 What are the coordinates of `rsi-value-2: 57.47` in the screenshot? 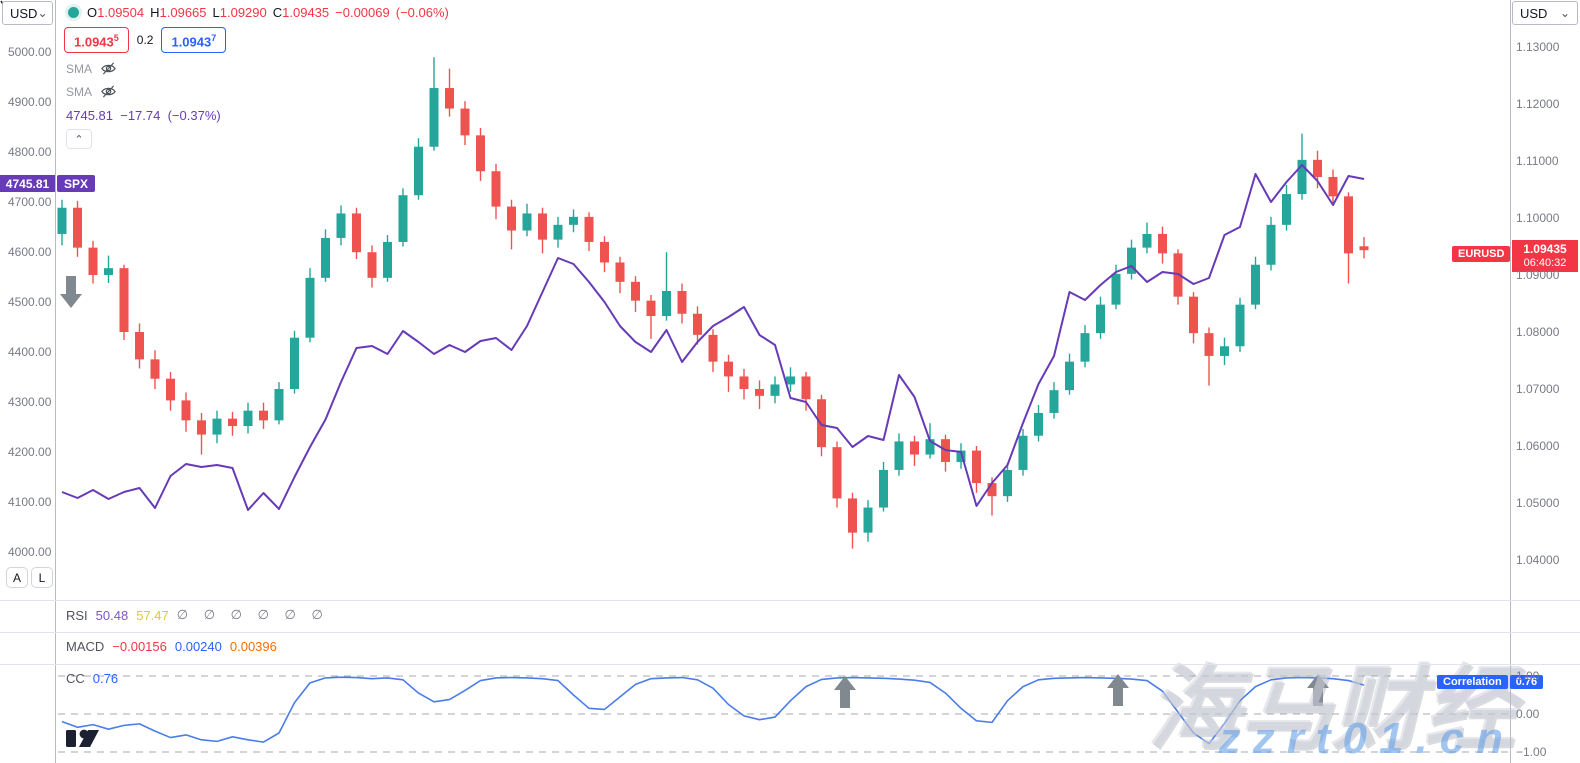 It's located at (152, 615).